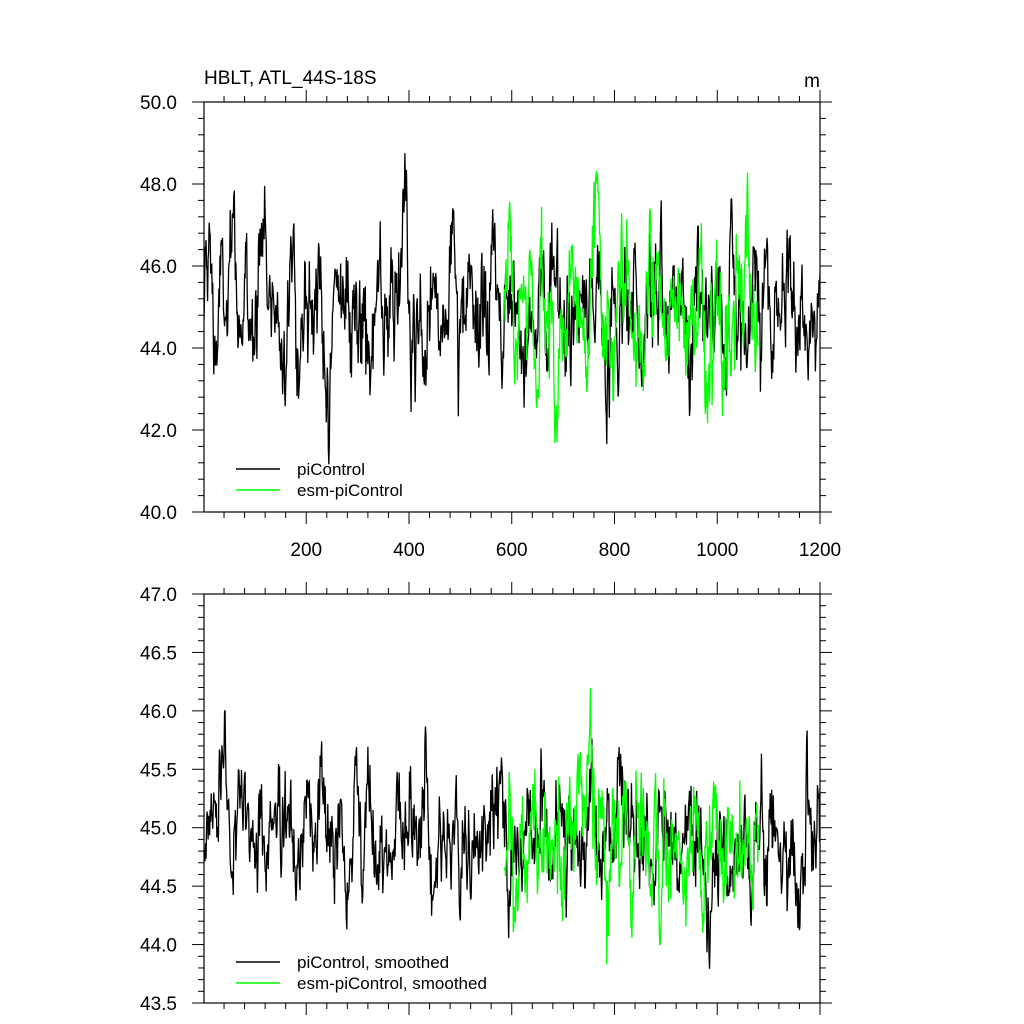 The height and width of the screenshot is (1024, 1024). Describe the element at coordinates (158, 185) in the screenshot. I see `top-y-tick-label: 48.0` at that location.